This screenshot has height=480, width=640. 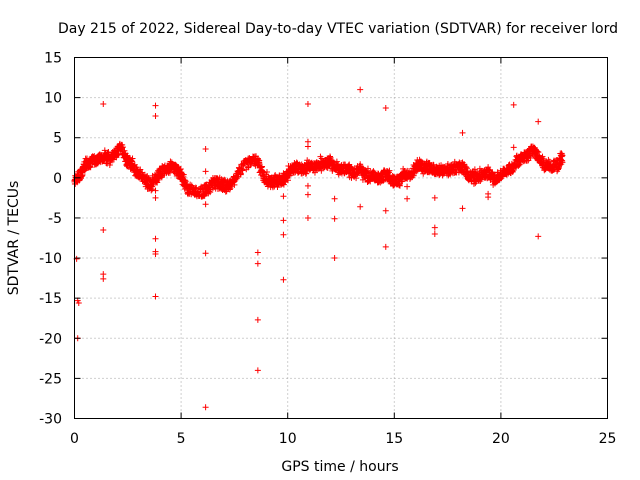 I want to click on x-tick-label: 5, so click(x=181, y=439).